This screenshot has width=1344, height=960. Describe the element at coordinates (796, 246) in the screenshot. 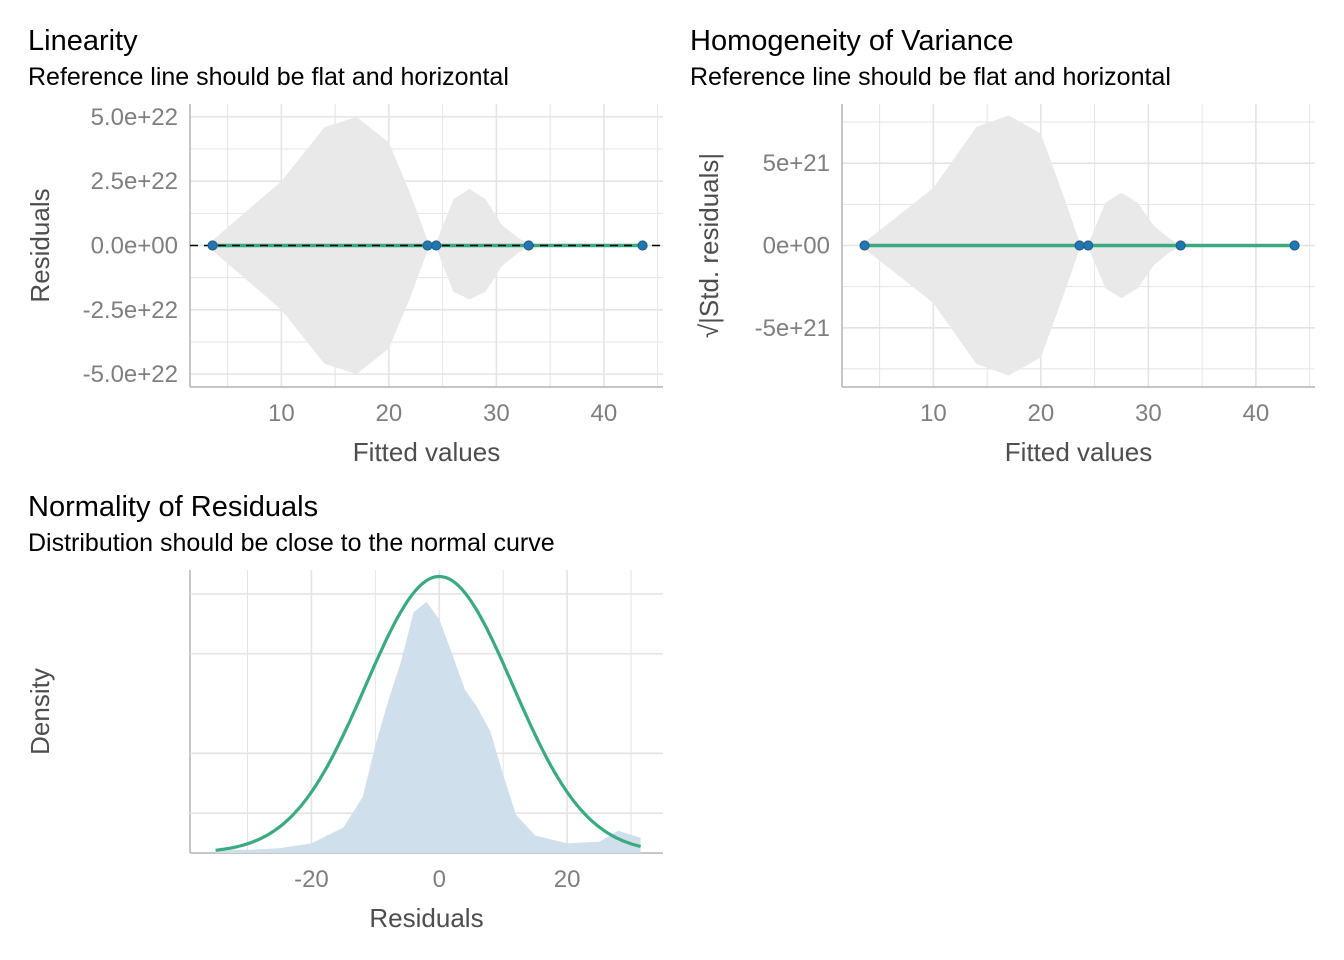

I see `y-tick-label-1-1: 0e+00` at that location.